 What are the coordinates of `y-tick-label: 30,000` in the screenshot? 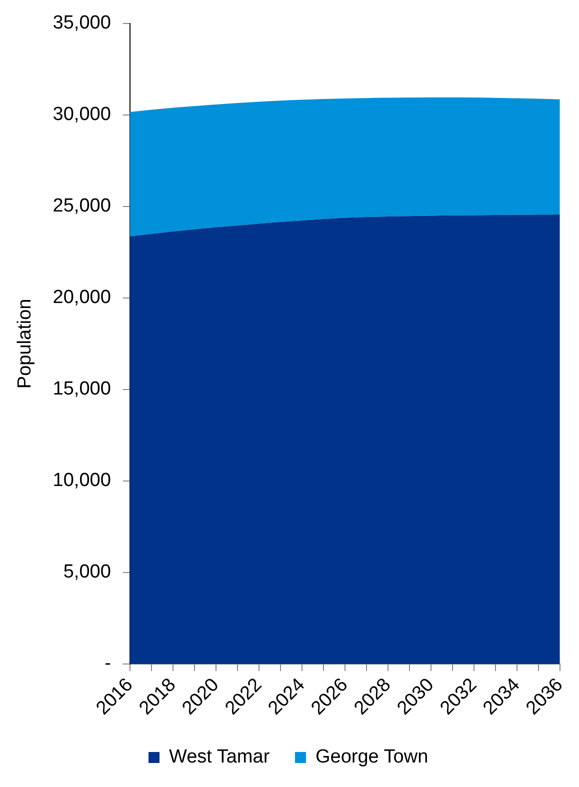 It's located at (81, 115).